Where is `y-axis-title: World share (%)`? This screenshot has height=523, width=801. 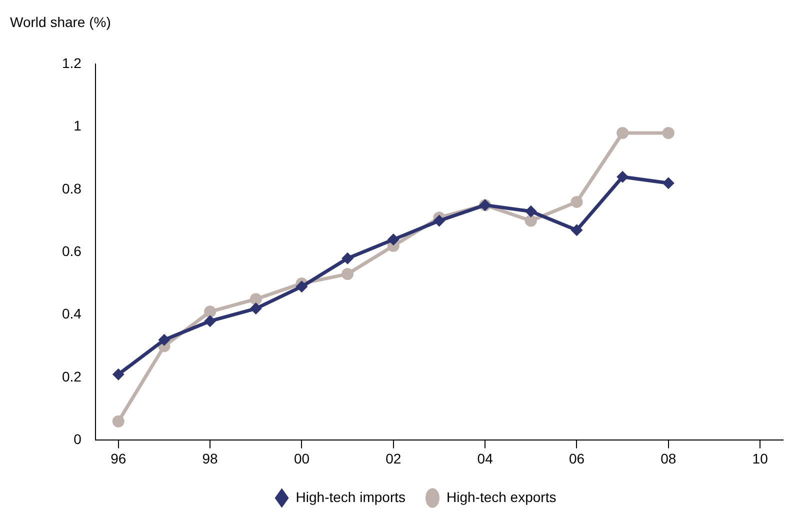 y-axis-title: World share (%) is located at coordinates (60, 22).